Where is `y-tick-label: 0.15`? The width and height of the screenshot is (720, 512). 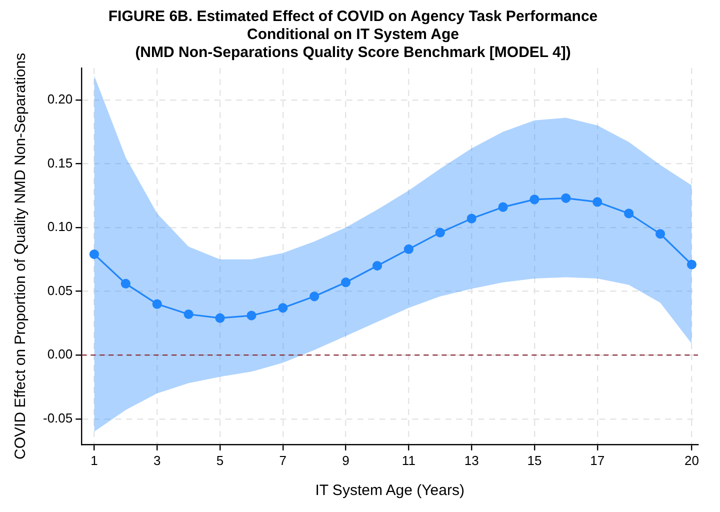
y-tick-label: 0.15 is located at coordinates (60, 162).